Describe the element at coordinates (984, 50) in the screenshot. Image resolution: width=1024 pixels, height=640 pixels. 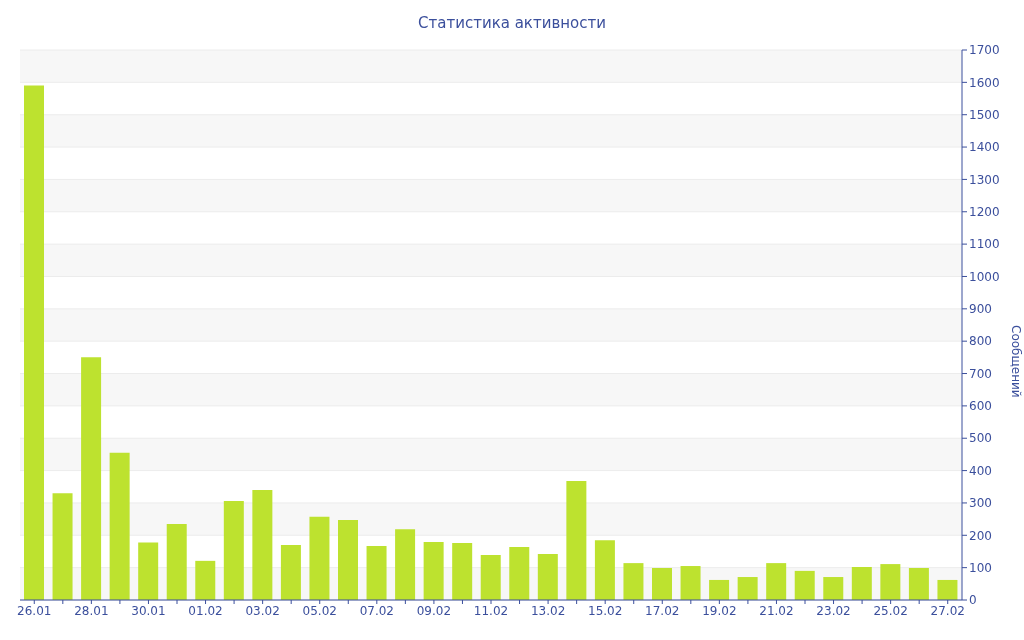
I see `y-tick-label: 1700` at that location.